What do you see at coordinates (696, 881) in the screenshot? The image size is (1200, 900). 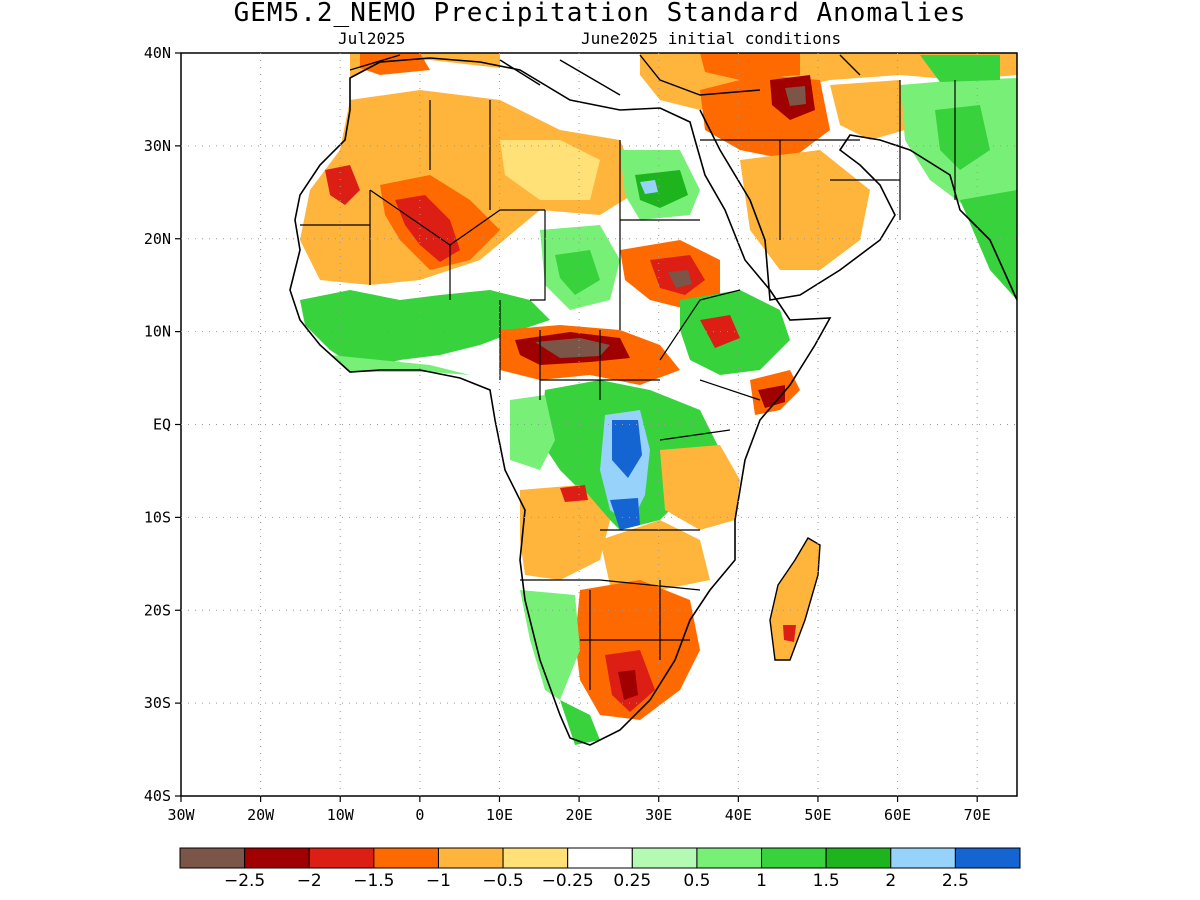 I see `legend-label: 0.5` at bounding box center [696, 881].